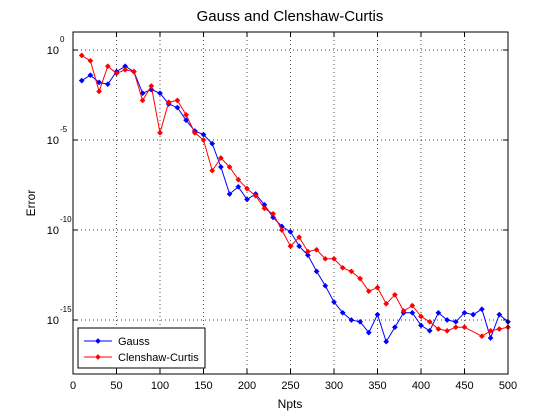  Describe the element at coordinates (290, 386) in the screenshot. I see `x-tick-label: 250` at that location.